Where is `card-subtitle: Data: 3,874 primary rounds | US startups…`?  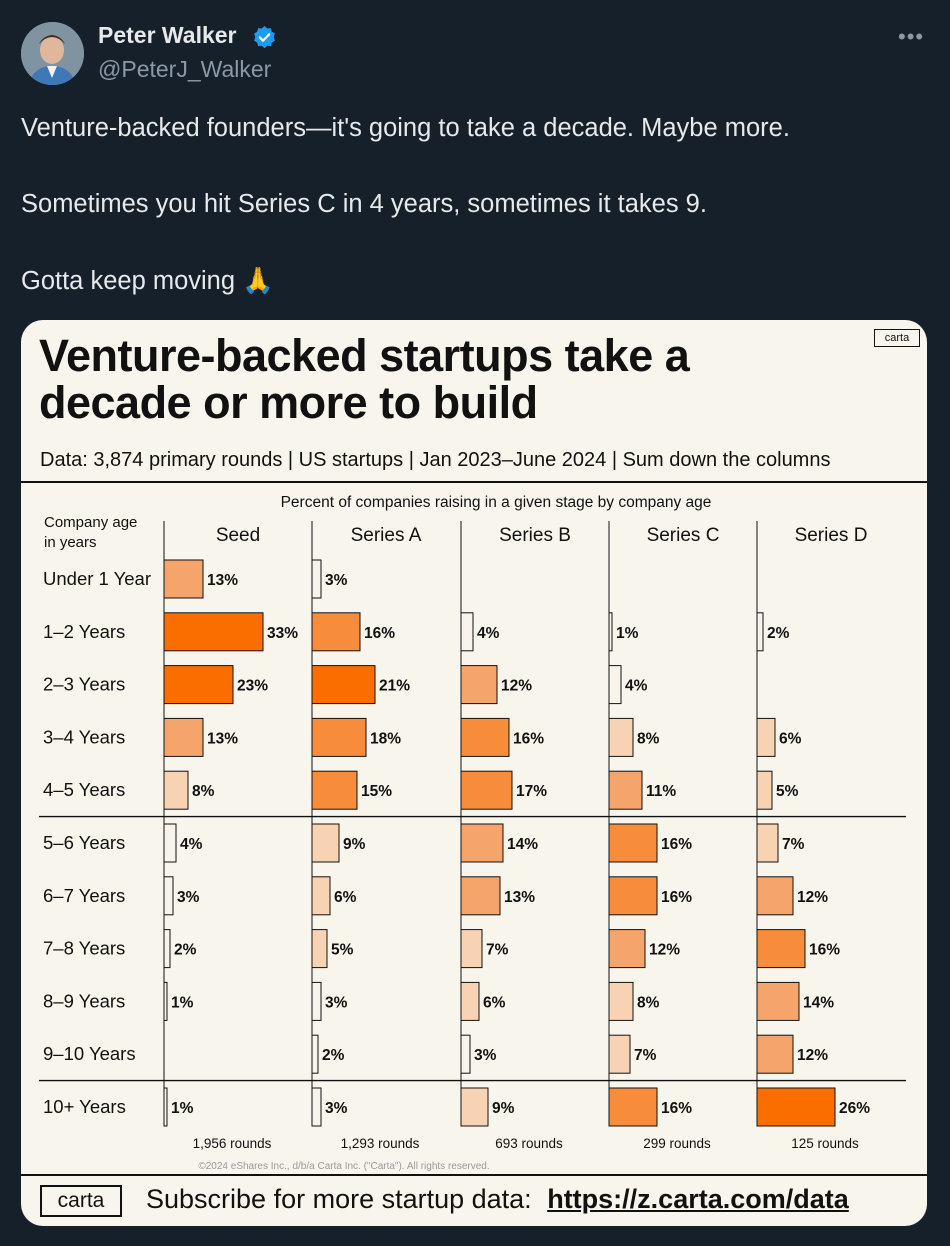
card-subtitle: Data: 3,874 primary rounds | US startups… is located at coordinates (435, 460).